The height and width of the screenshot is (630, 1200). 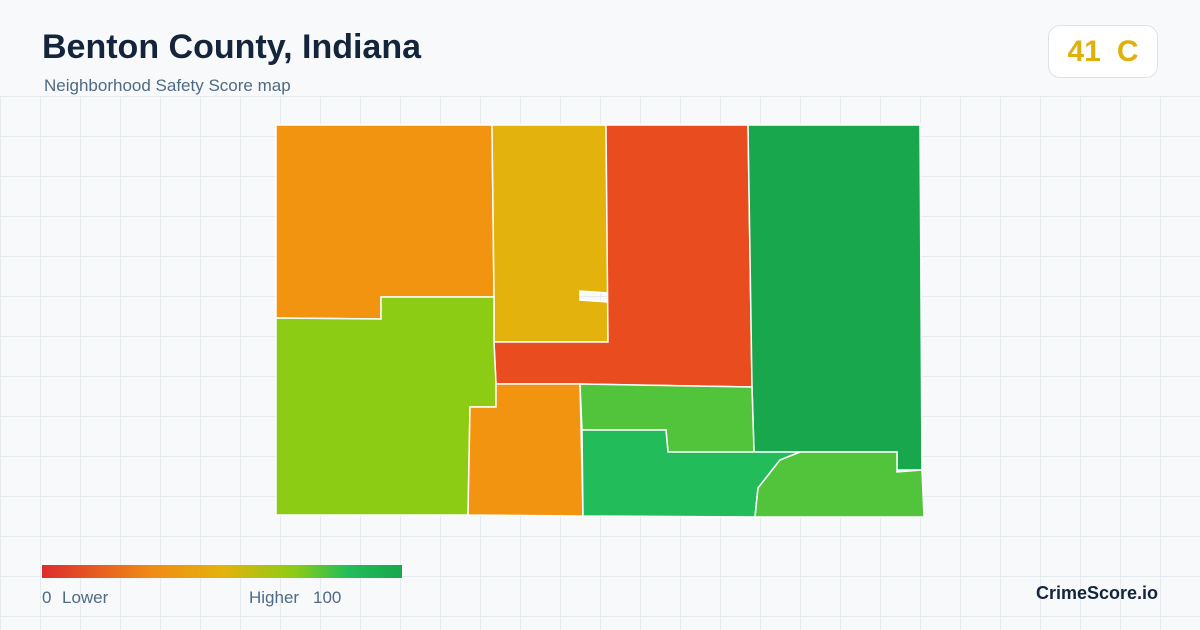 I want to click on legend-max: 100, so click(x=327, y=597).